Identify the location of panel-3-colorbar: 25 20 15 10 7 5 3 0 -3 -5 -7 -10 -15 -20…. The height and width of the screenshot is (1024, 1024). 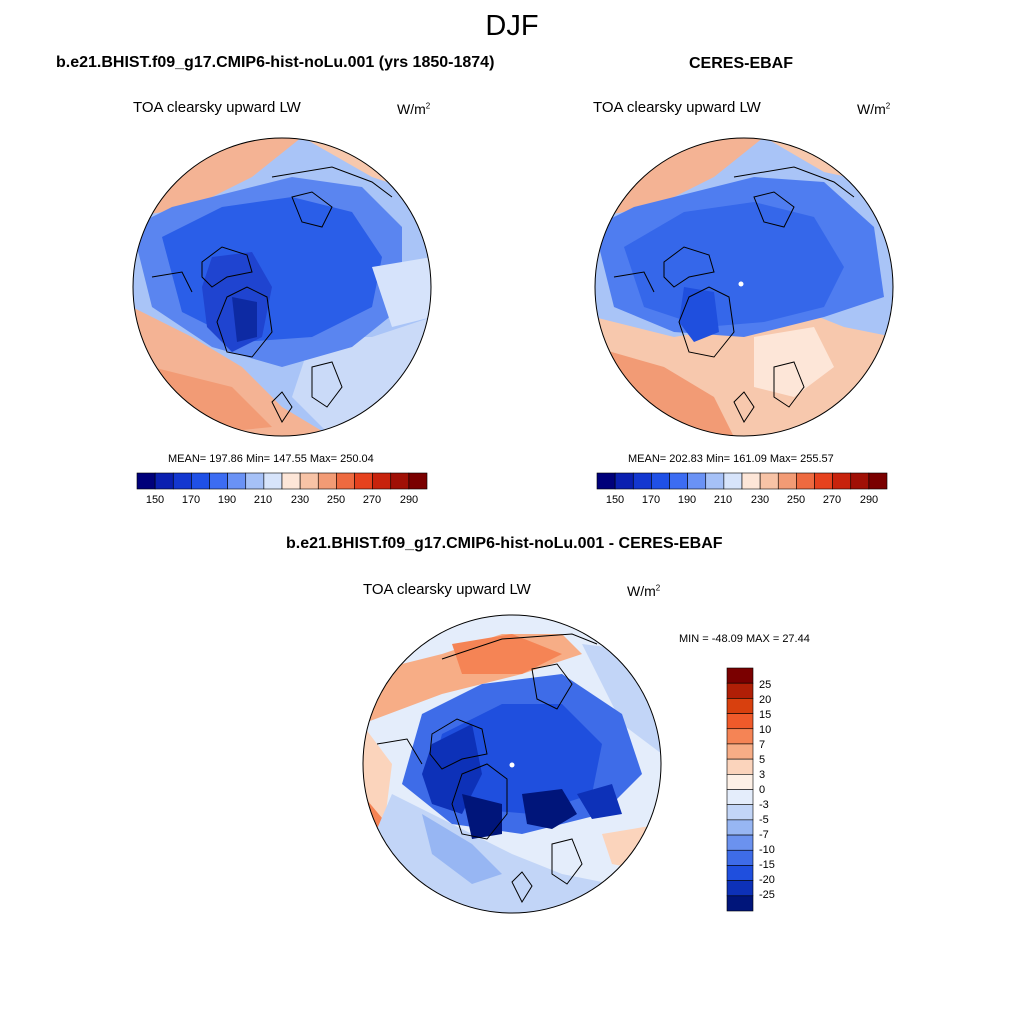
(766, 789).